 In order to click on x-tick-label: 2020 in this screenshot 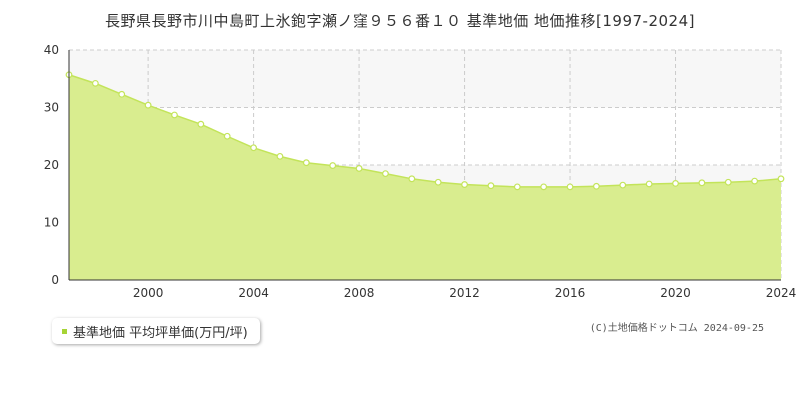, I will do `click(675, 293)`.